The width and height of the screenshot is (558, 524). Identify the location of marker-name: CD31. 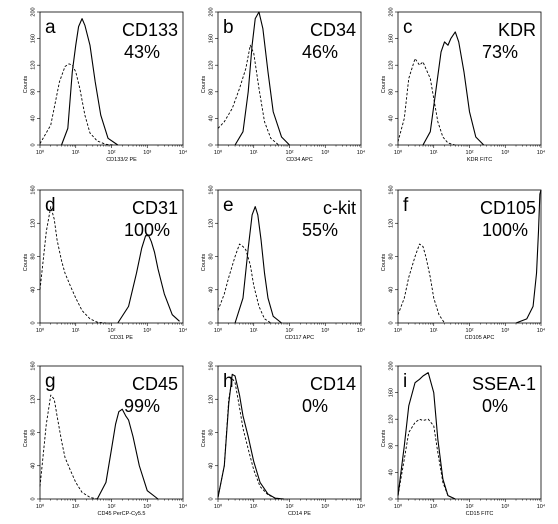
(155, 208).